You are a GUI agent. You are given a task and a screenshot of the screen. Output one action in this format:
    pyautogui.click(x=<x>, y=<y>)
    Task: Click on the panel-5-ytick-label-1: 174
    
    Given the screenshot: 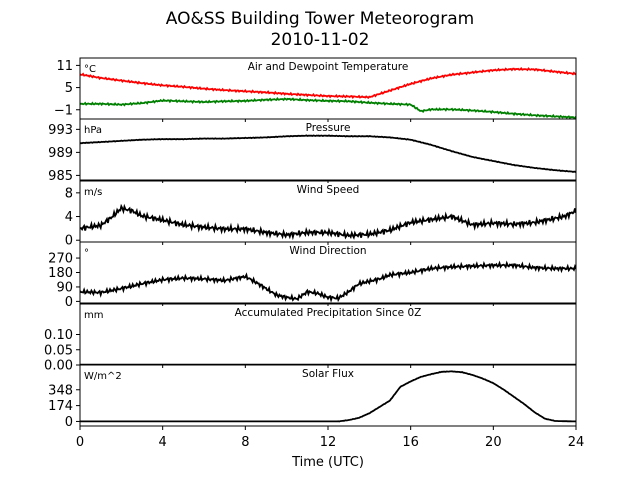 What is the action you would take?
    pyautogui.click(x=60, y=406)
    